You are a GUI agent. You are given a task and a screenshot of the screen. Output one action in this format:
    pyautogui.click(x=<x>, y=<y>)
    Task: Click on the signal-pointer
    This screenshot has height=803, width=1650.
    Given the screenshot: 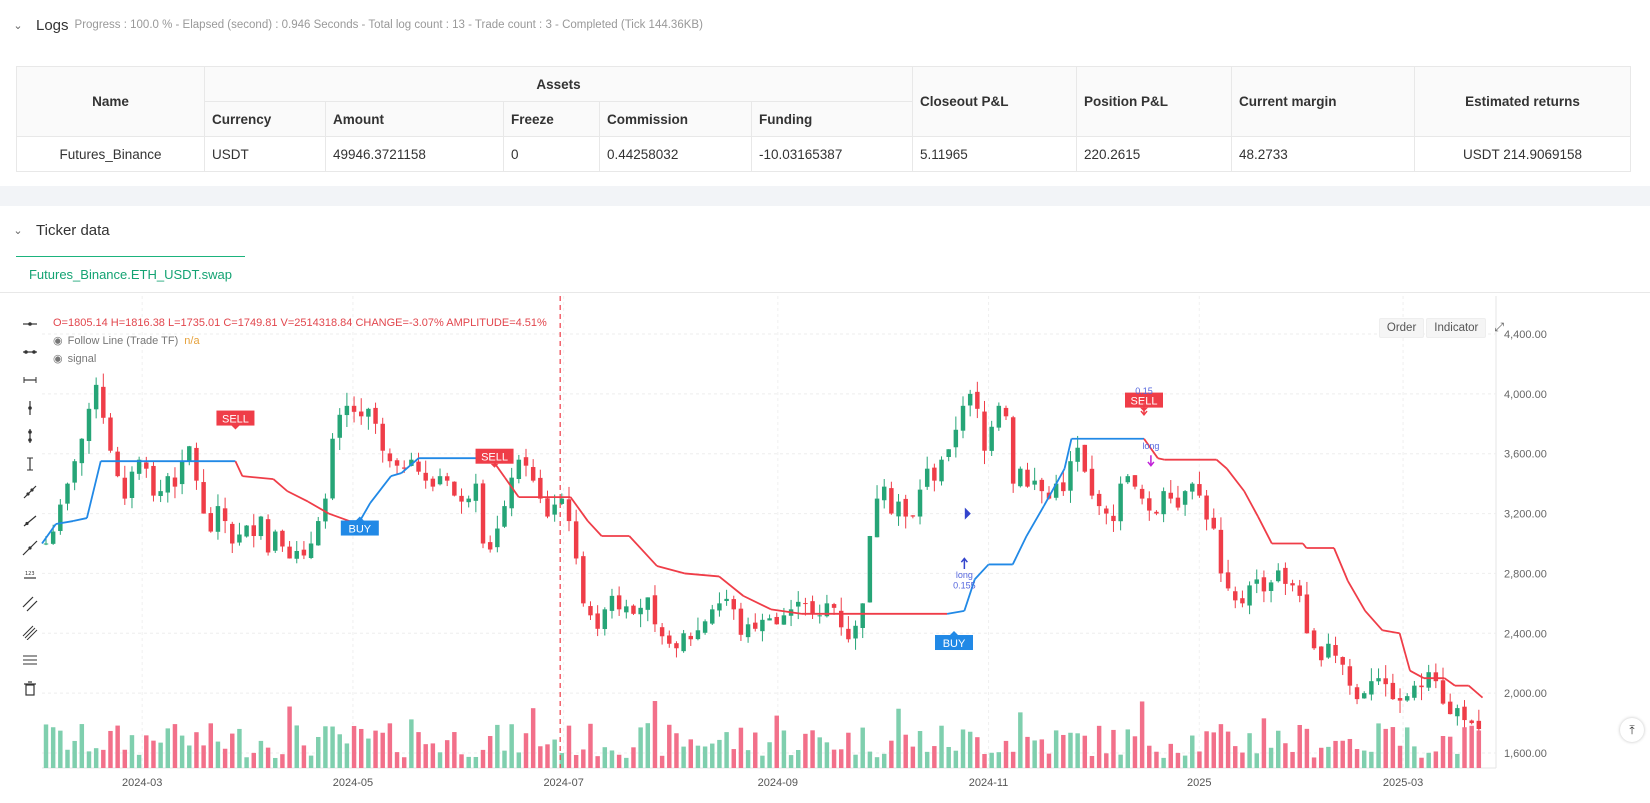 What is the action you would take?
    pyautogui.click(x=359, y=518)
    